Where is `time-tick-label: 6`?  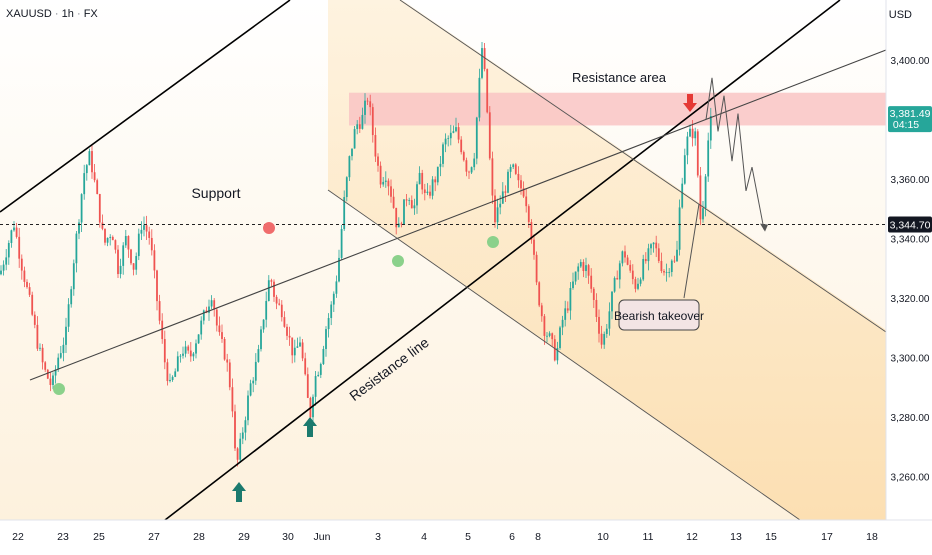
time-tick-label: 6 is located at coordinates (512, 537).